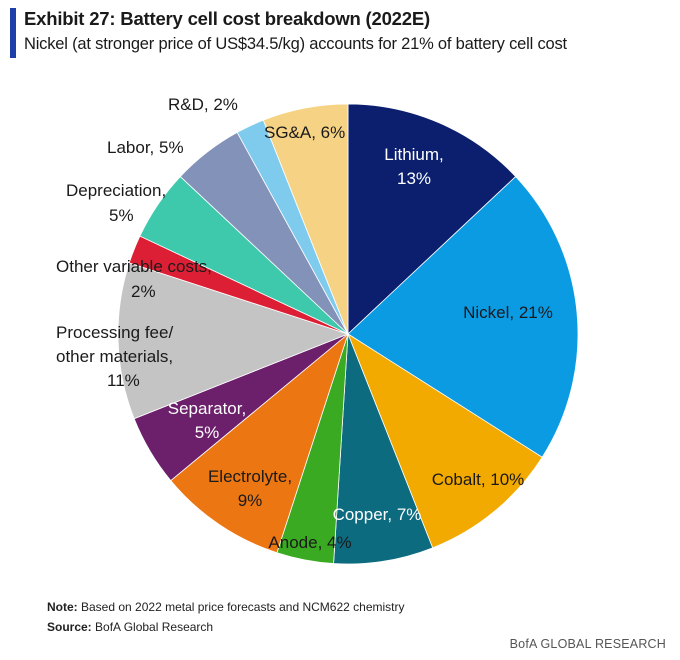 This screenshot has height=660, width=680. I want to click on slice-label-anode: Anode, 4%, so click(309, 542).